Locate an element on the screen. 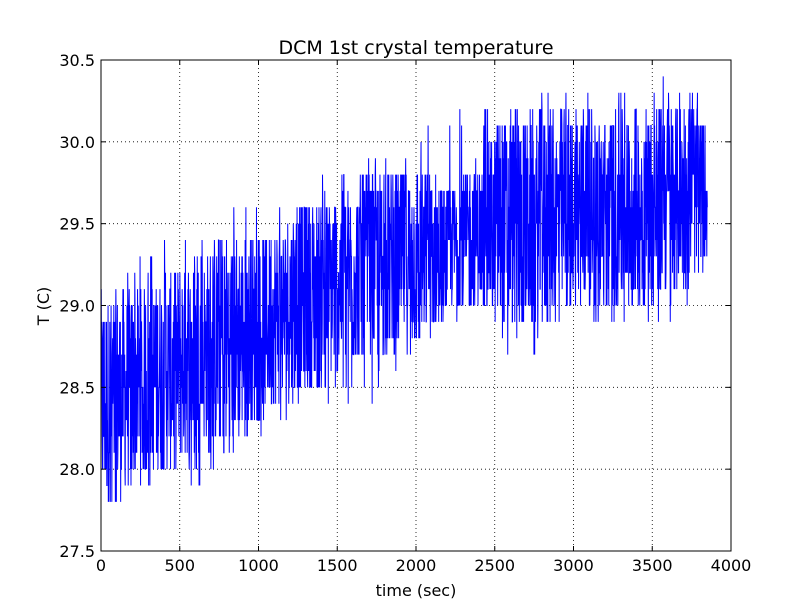 Image resolution: width=812 pixels, height=612 pixels. x-tick-label: 2500 is located at coordinates (494, 565).